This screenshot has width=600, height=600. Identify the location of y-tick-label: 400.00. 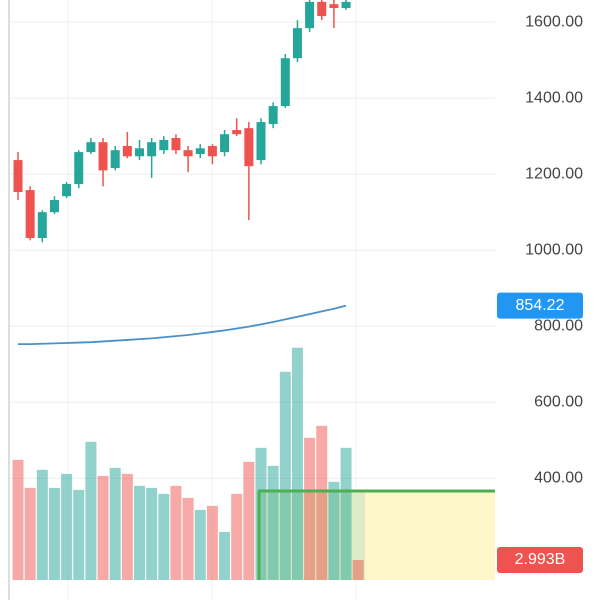
(558, 478).